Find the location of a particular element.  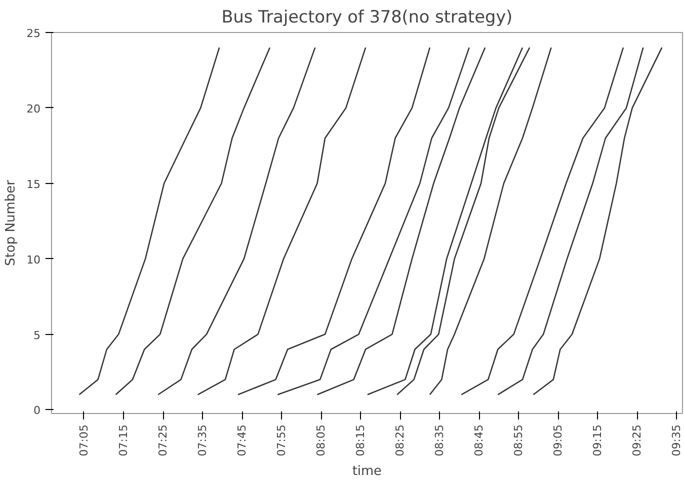

y-tick-label: 10 is located at coordinates (33, 259).